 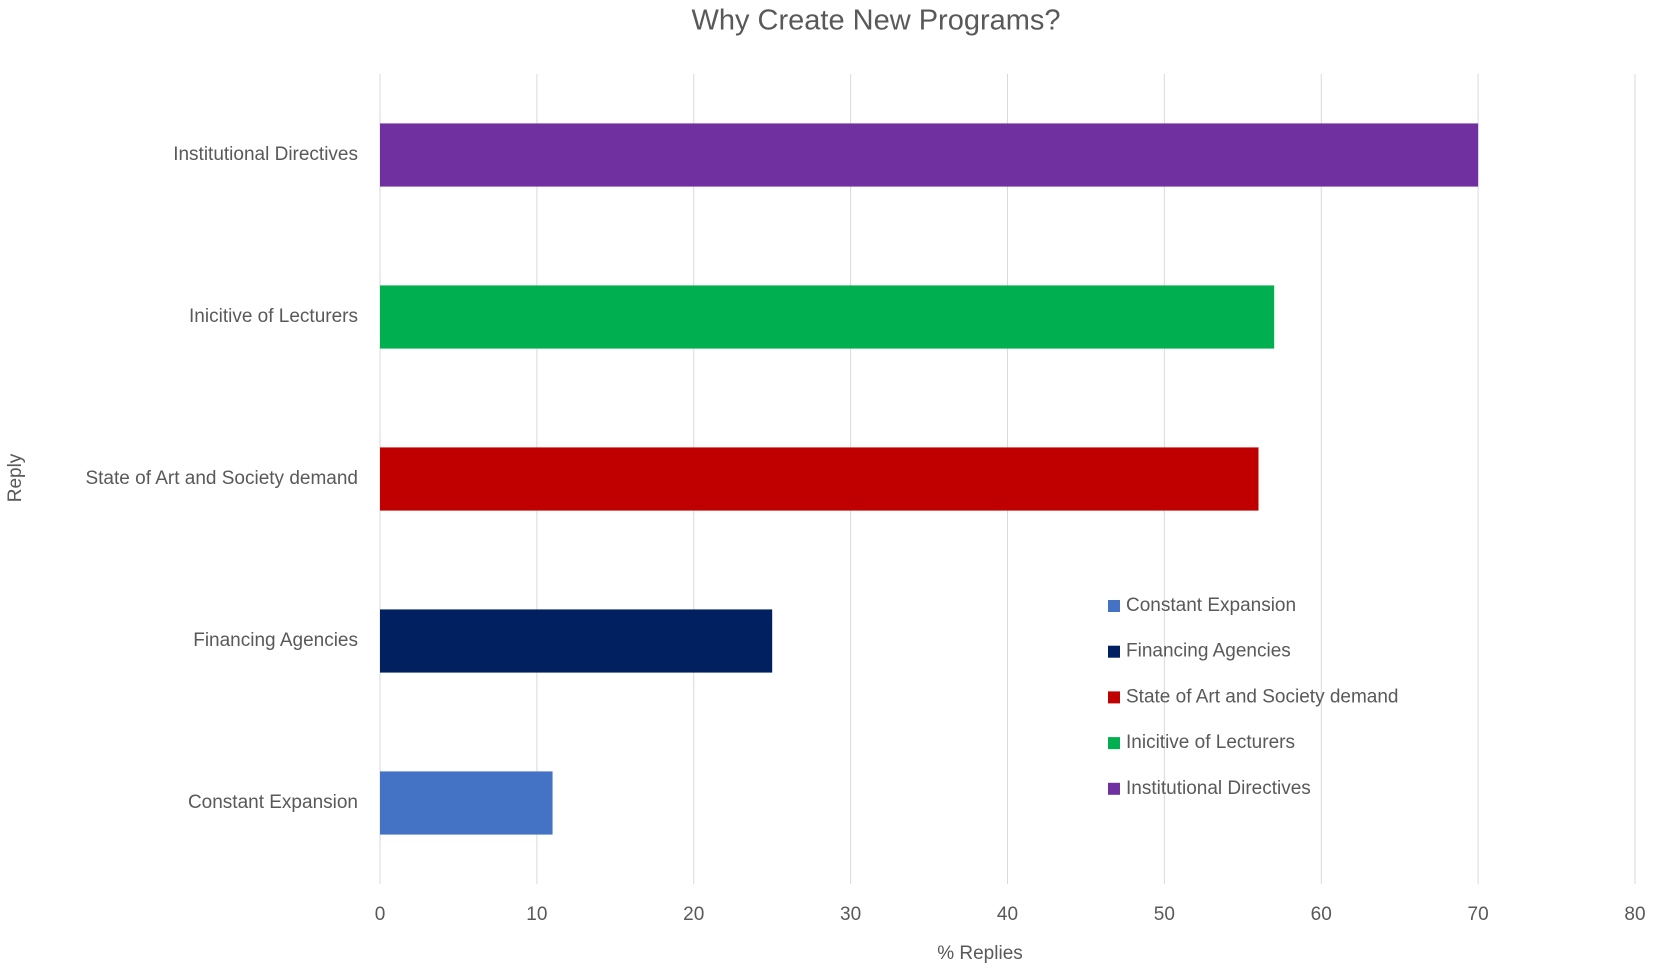 I want to click on legend-label: Financing Agencies, so click(x=1208, y=651).